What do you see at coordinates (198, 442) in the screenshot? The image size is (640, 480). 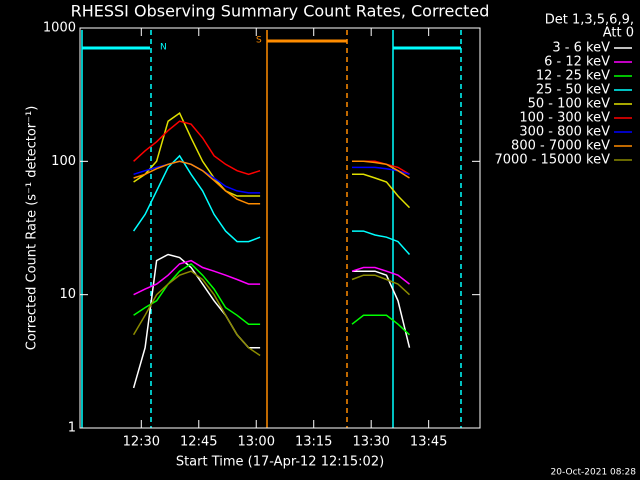 I see `x-tick-label: 12:45` at bounding box center [198, 442].